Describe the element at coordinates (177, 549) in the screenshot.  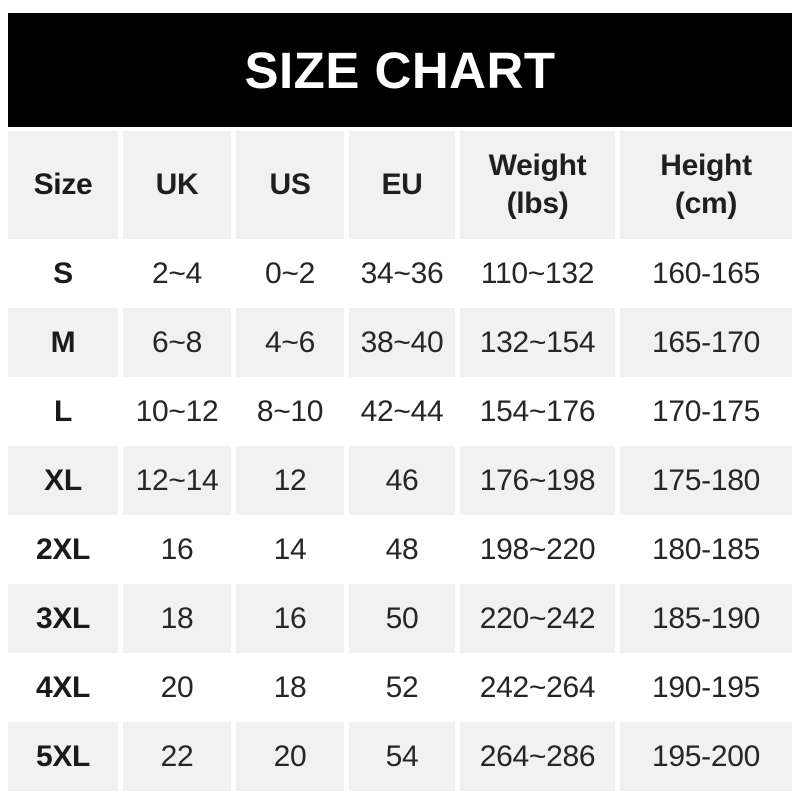
I see `uk-cell: 16` at that location.